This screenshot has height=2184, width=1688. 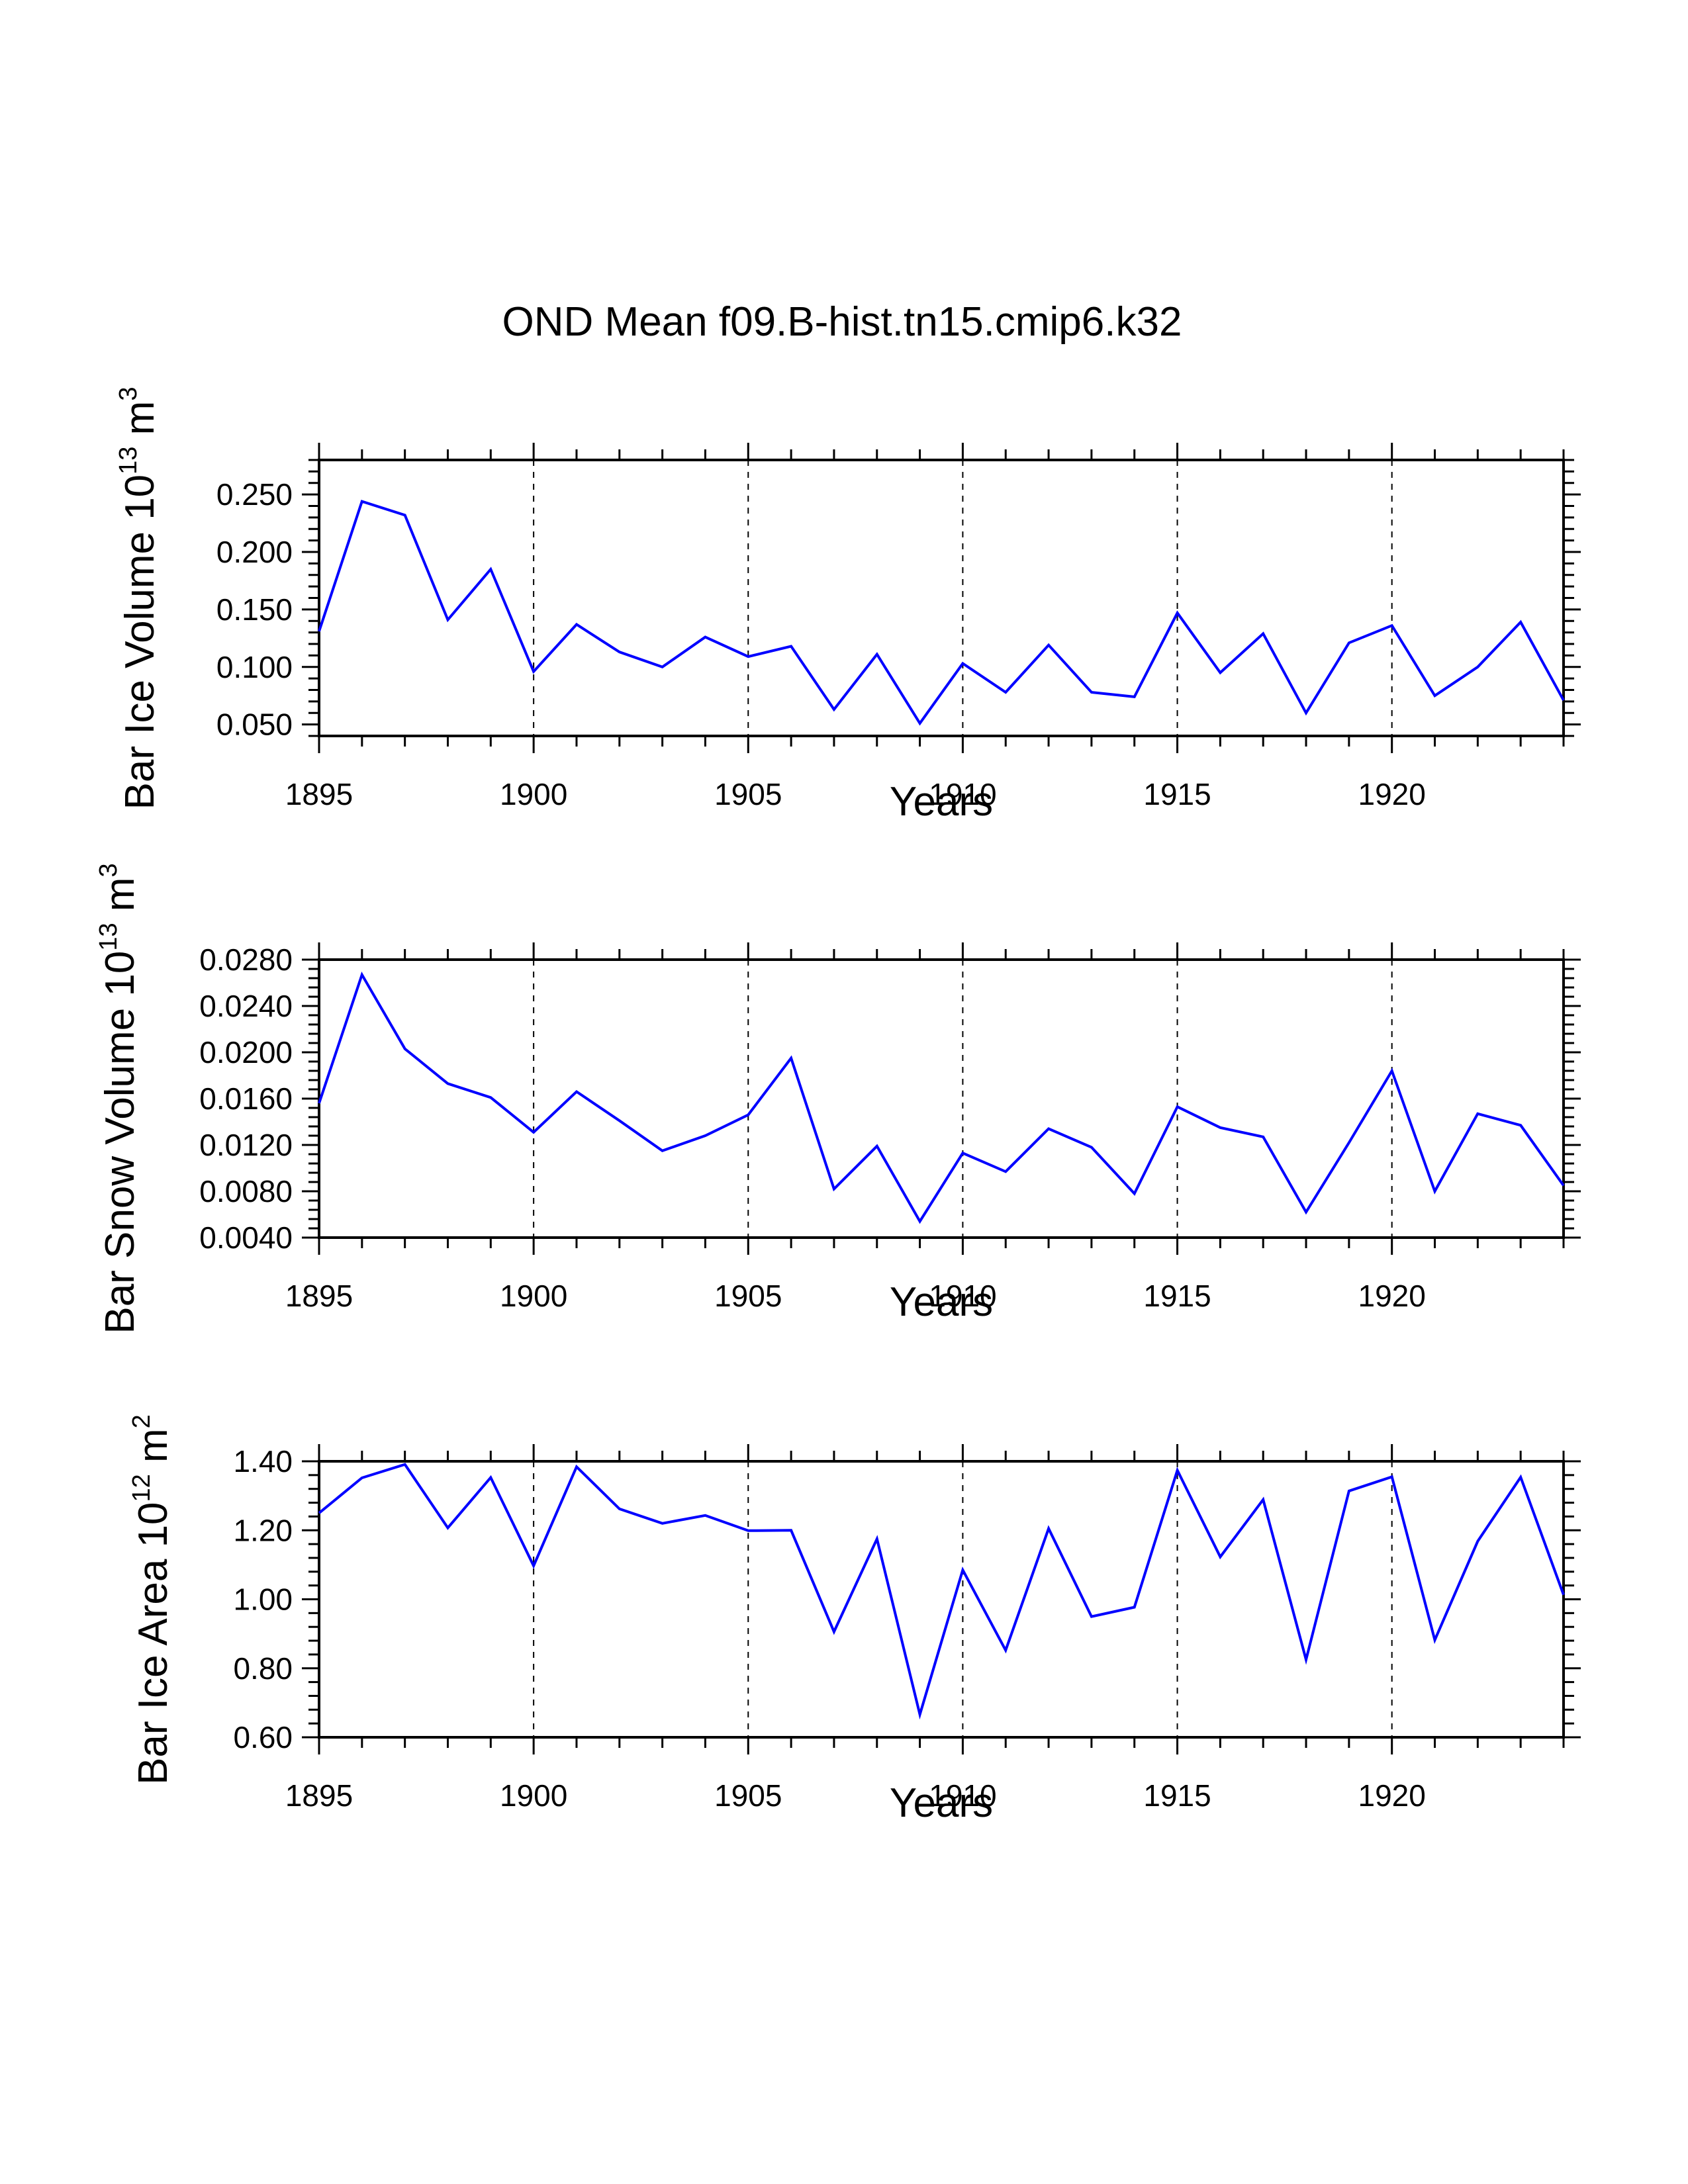 I want to click on y-tick-label: 0.80, so click(x=263, y=1669).